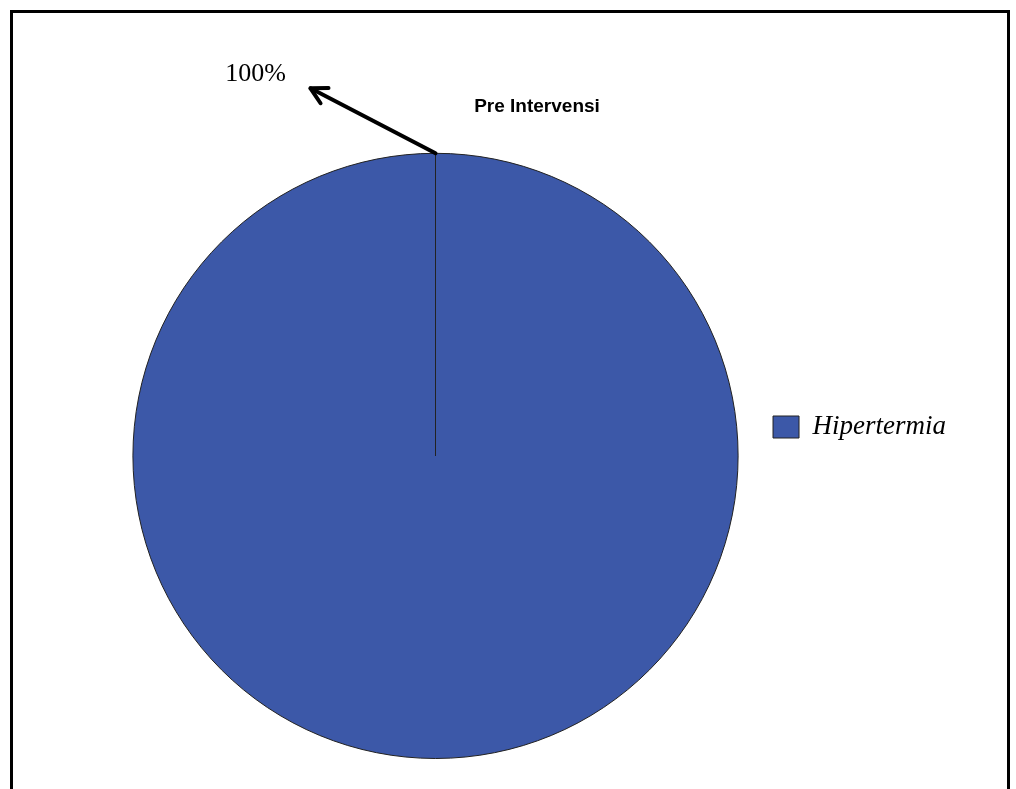  What do you see at coordinates (255, 73) in the screenshot?
I see `data-label: 100%` at bounding box center [255, 73].